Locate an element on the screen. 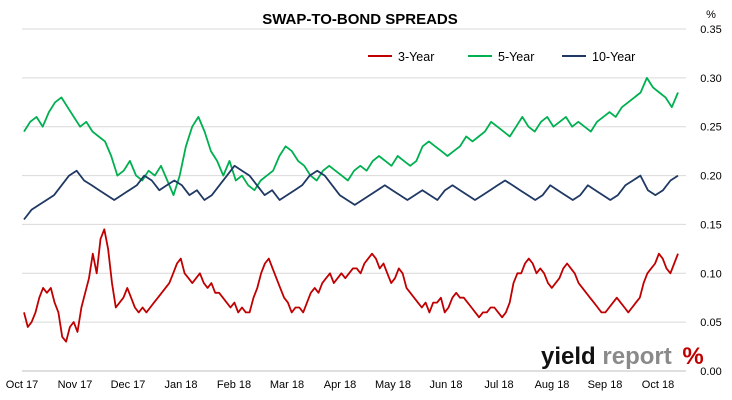  x-tick-label: Feb 18 is located at coordinates (234, 385).